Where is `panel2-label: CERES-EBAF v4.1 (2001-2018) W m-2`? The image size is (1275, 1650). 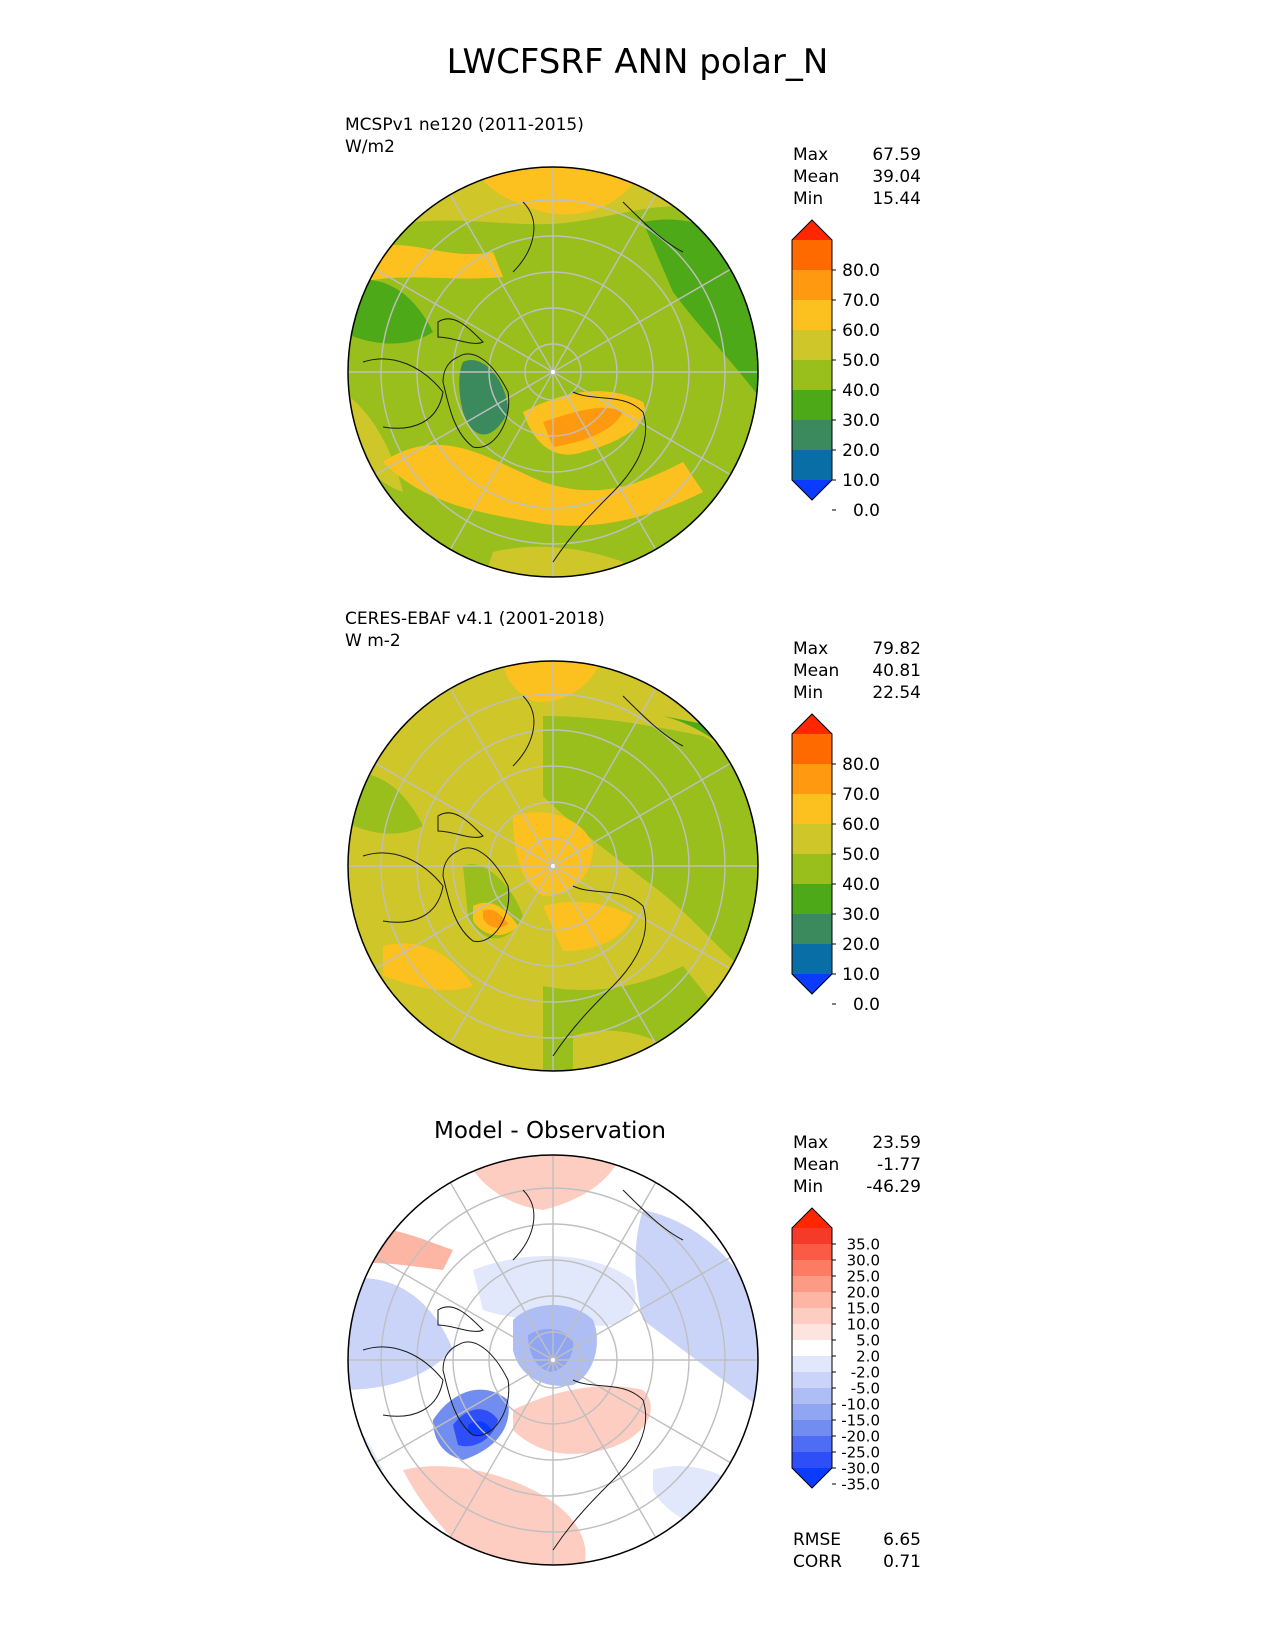
panel2-label: CERES-EBAF v4.1 (2001-2018) W m-2 is located at coordinates (475, 630).